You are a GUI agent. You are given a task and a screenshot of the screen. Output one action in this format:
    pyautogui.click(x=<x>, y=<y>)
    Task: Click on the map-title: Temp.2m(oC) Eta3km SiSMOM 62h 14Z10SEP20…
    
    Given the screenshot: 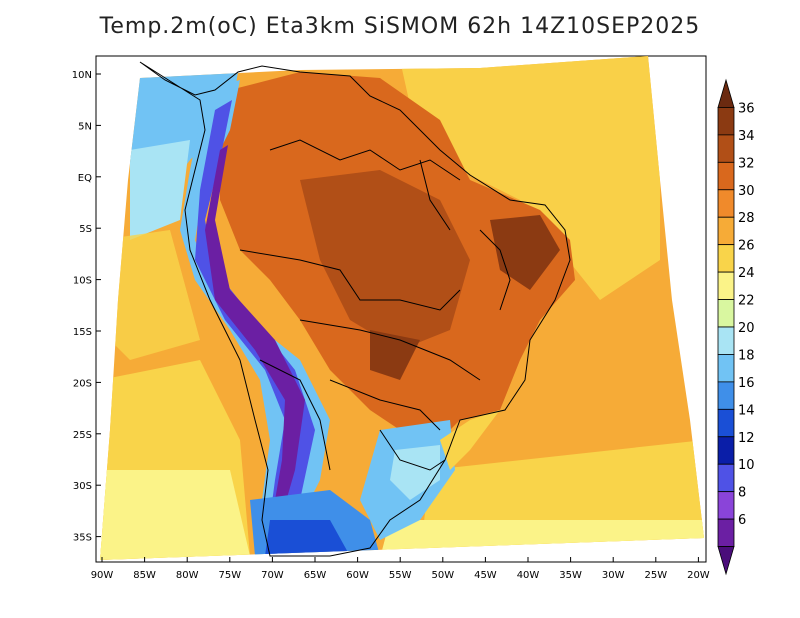 What is the action you would take?
    pyautogui.click(x=400, y=26)
    